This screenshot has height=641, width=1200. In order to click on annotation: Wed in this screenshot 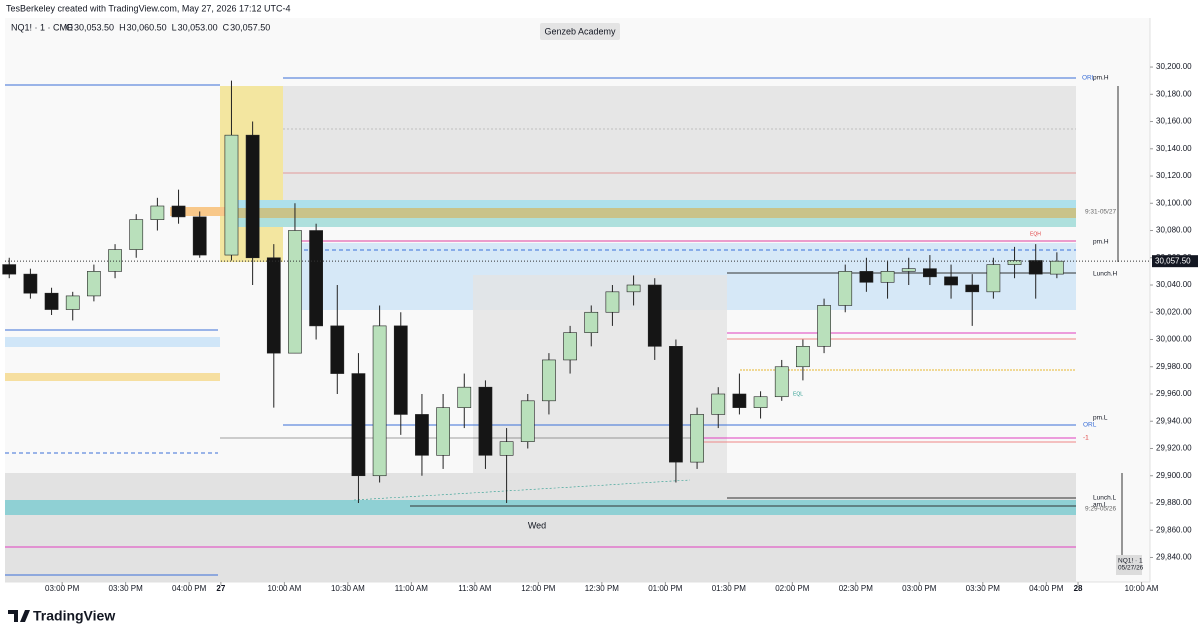, I will do `click(537, 525)`.